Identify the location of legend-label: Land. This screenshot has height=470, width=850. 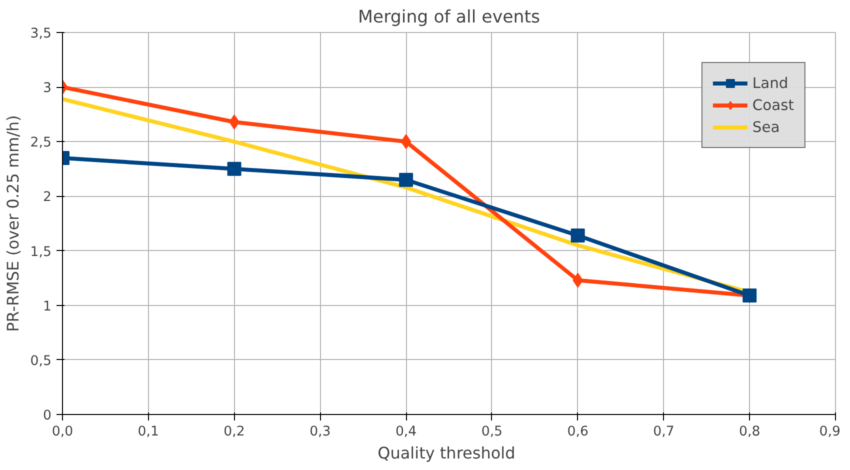
(770, 83).